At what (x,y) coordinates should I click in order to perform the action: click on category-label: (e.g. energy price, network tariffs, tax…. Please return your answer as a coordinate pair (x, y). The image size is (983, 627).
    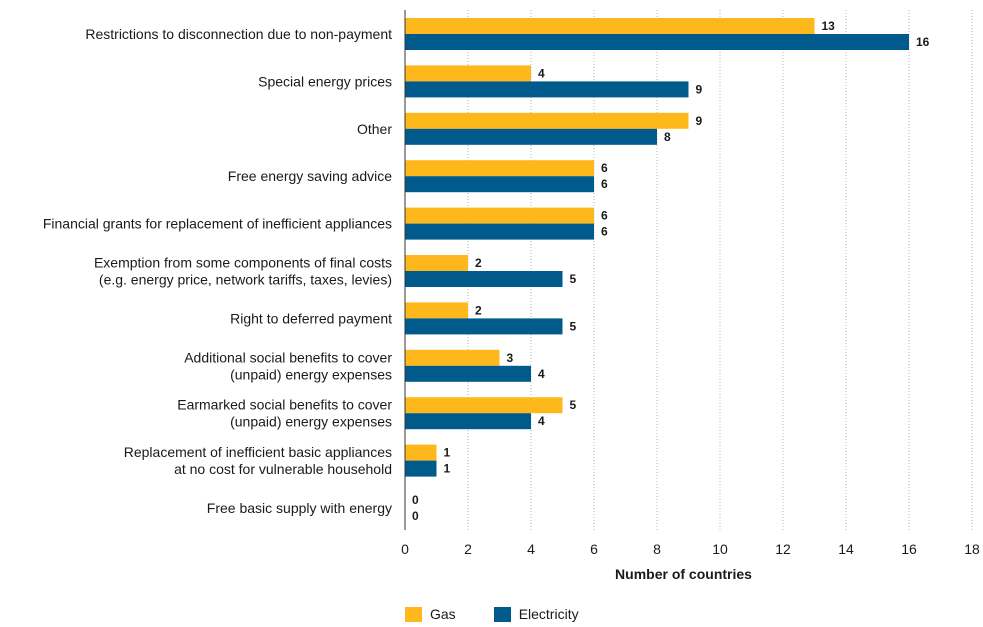
    Looking at the image, I should click on (245, 280).